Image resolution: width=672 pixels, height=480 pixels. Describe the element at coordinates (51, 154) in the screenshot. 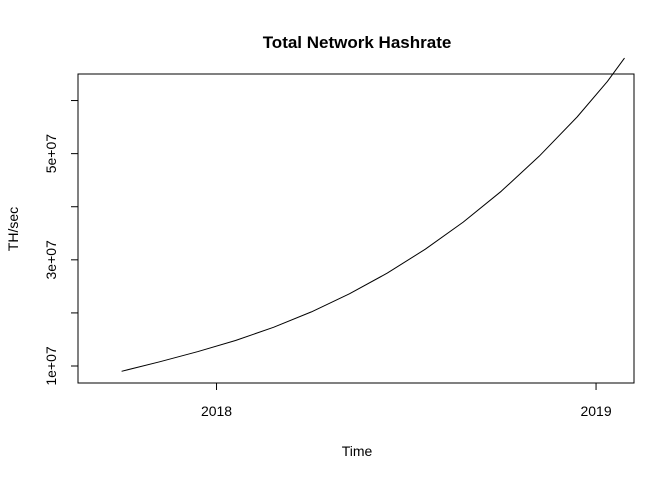

I see `y-tick-label: 5e+07` at that location.